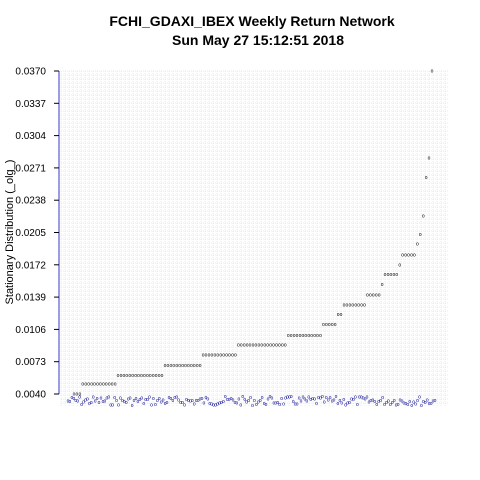 The height and width of the screenshot is (480, 480). What do you see at coordinates (30, 104) in the screenshot?
I see `y-tick-label: 0.0337` at bounding box center [30, 104].